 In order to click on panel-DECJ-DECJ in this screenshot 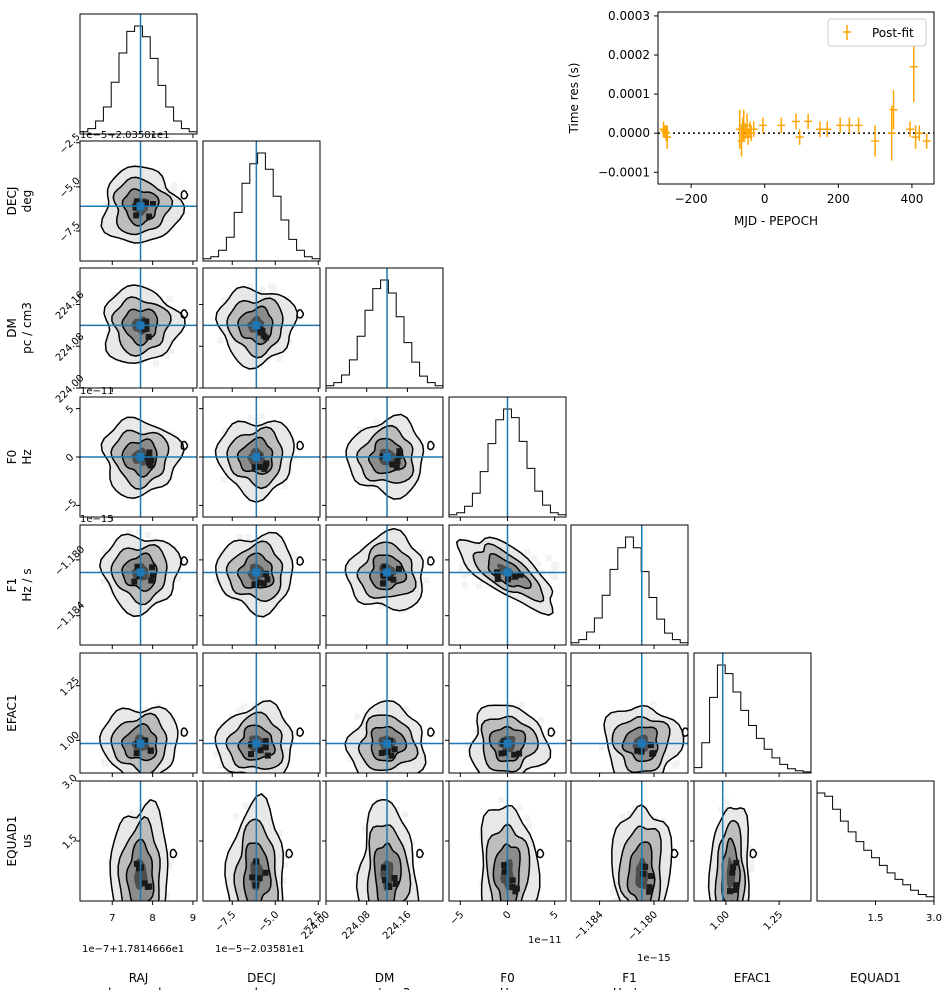, I will do `click(261, 202)`.